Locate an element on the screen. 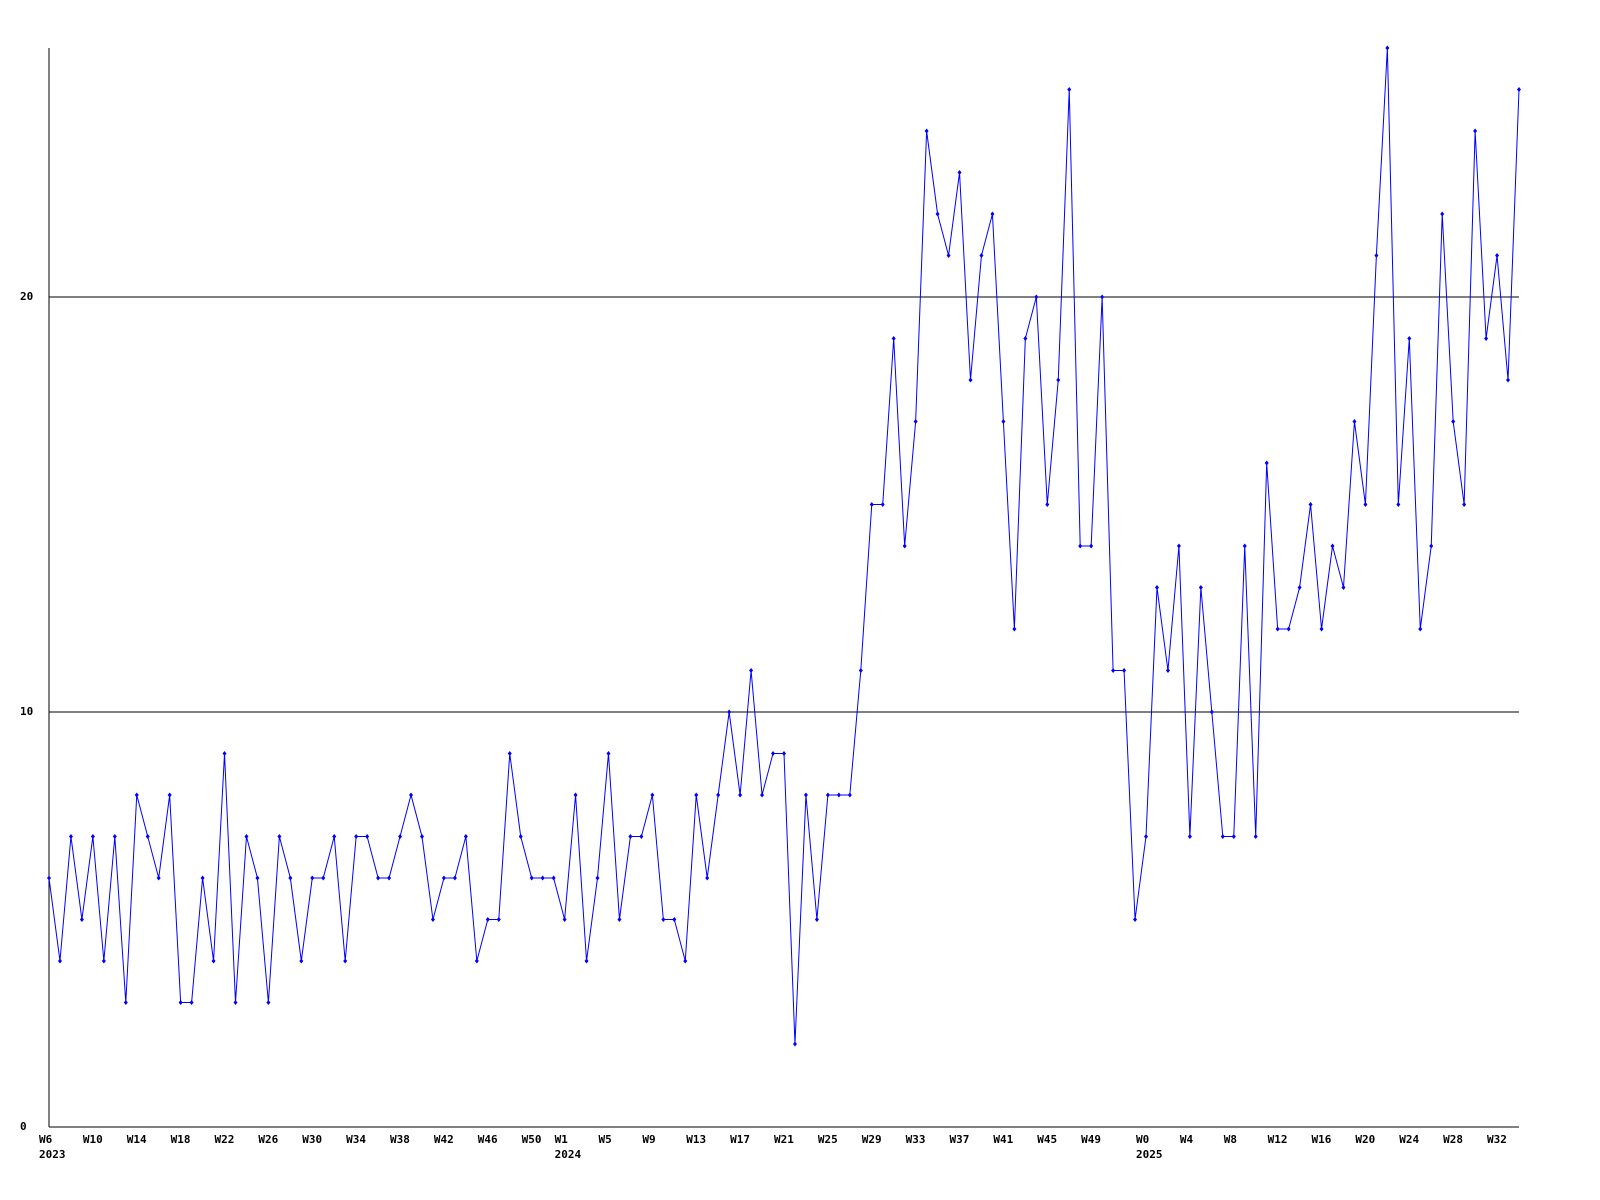 This screenshot has height=1200, width=1600. x-tick-label: W17 is located at coordinates (740, 1139).